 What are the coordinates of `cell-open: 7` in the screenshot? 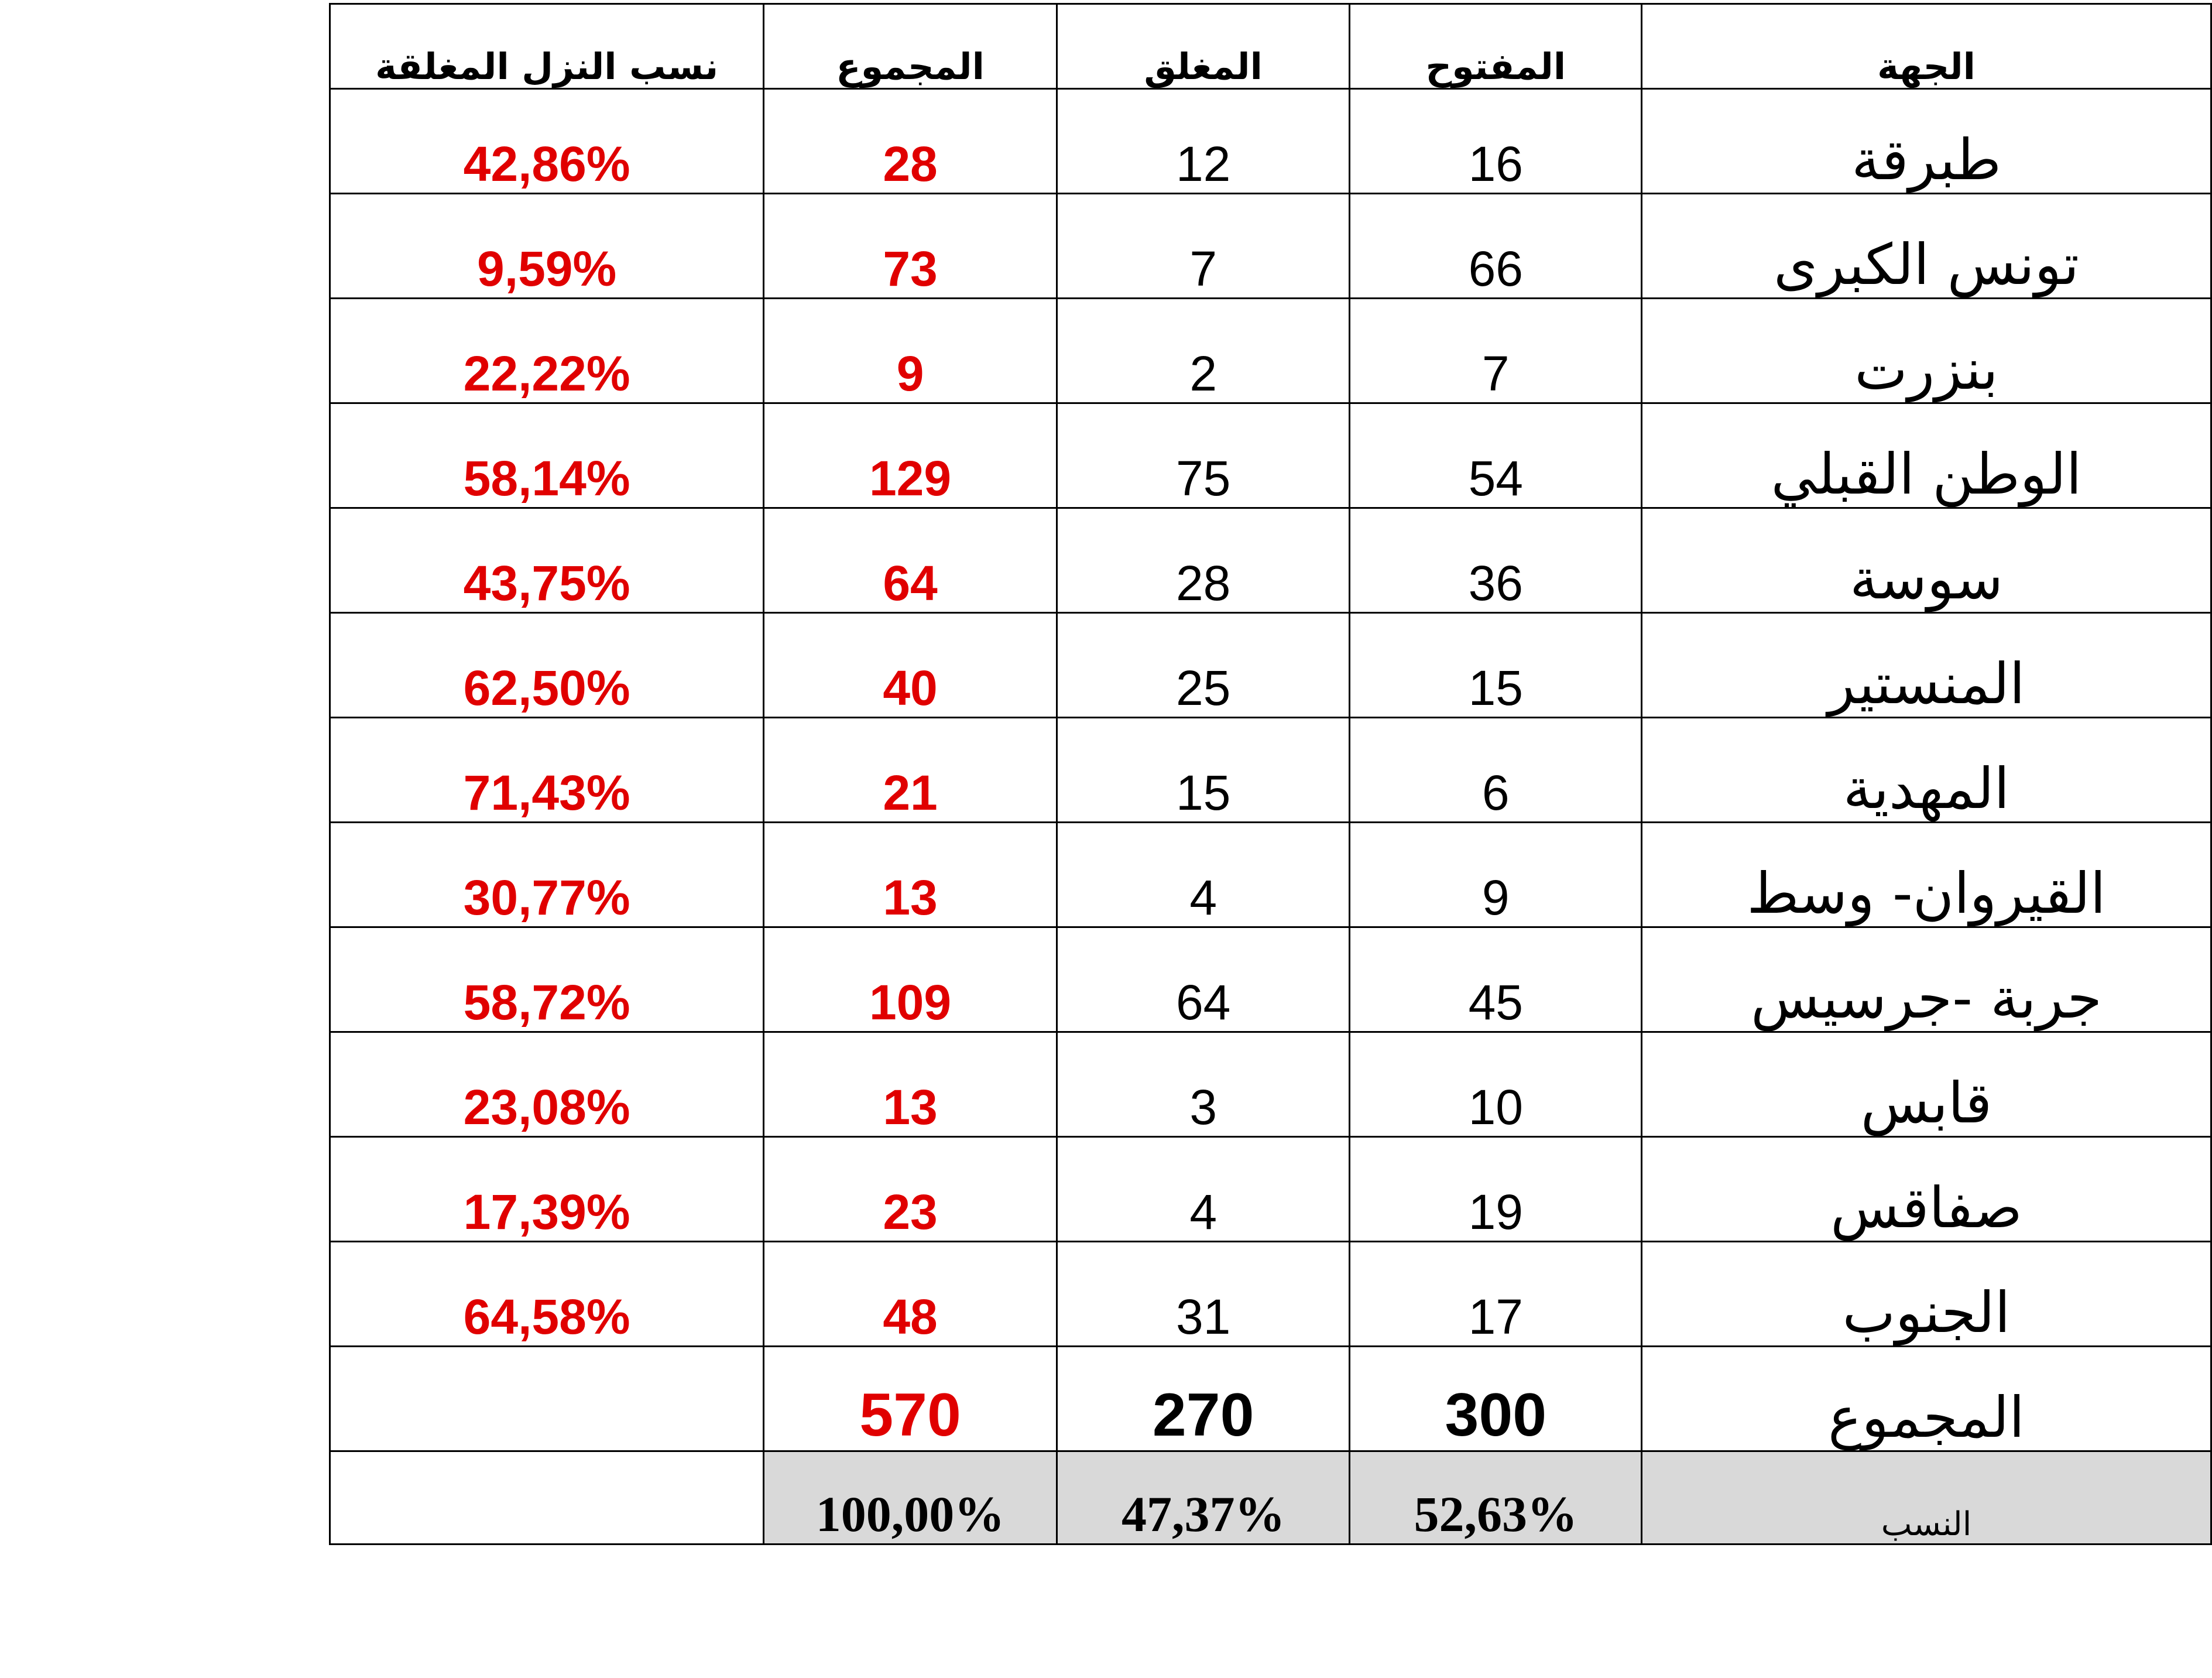 It's located at (1496, 350).